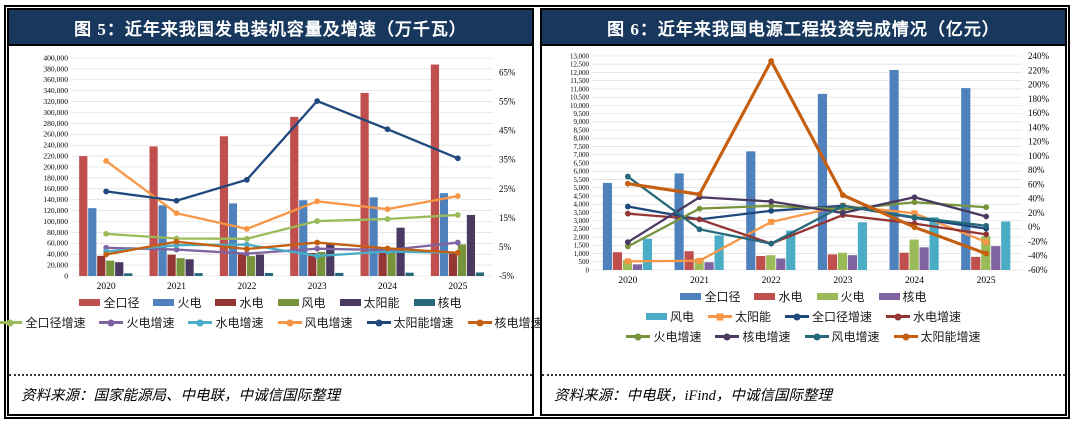 The height and width of the screenshot is (429, 1080). What do you see at coordinates (270, 302) in the screenshot?
I see `legend-row: 全口径 火电 水电 风电 太阳能 核电` at bounding box center [270, 302].